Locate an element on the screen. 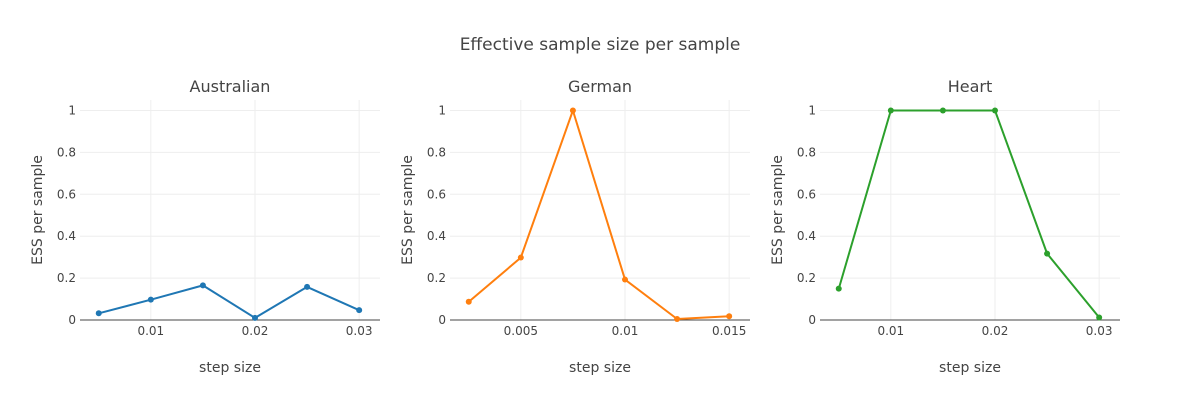  subplot-title: German is located at coordinates (600, 86).